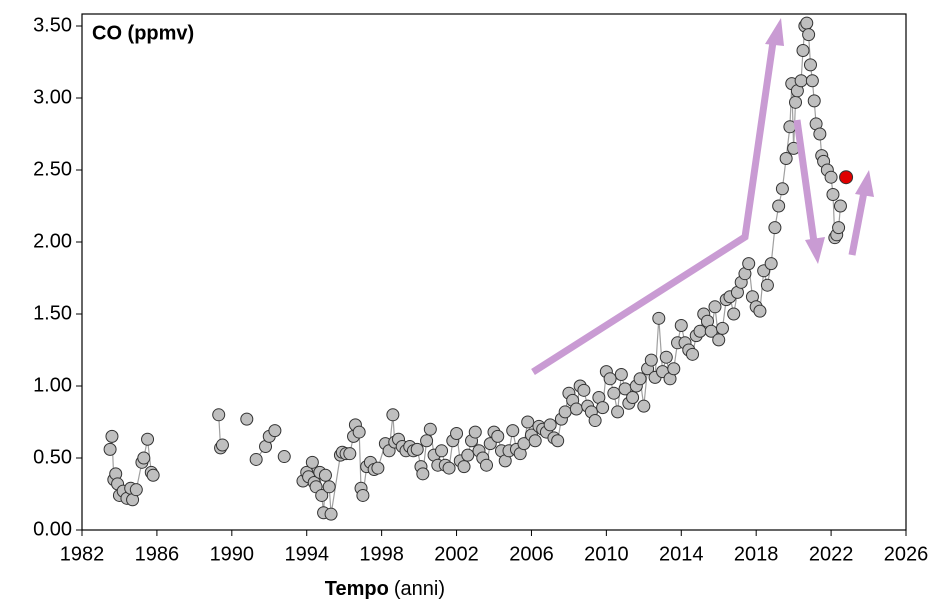 The width and height of the screenshot is (935, 601). Describe the element at coordinates (357, 589) in the screenshot. I see `x-axis-label: Tempo` at that location.